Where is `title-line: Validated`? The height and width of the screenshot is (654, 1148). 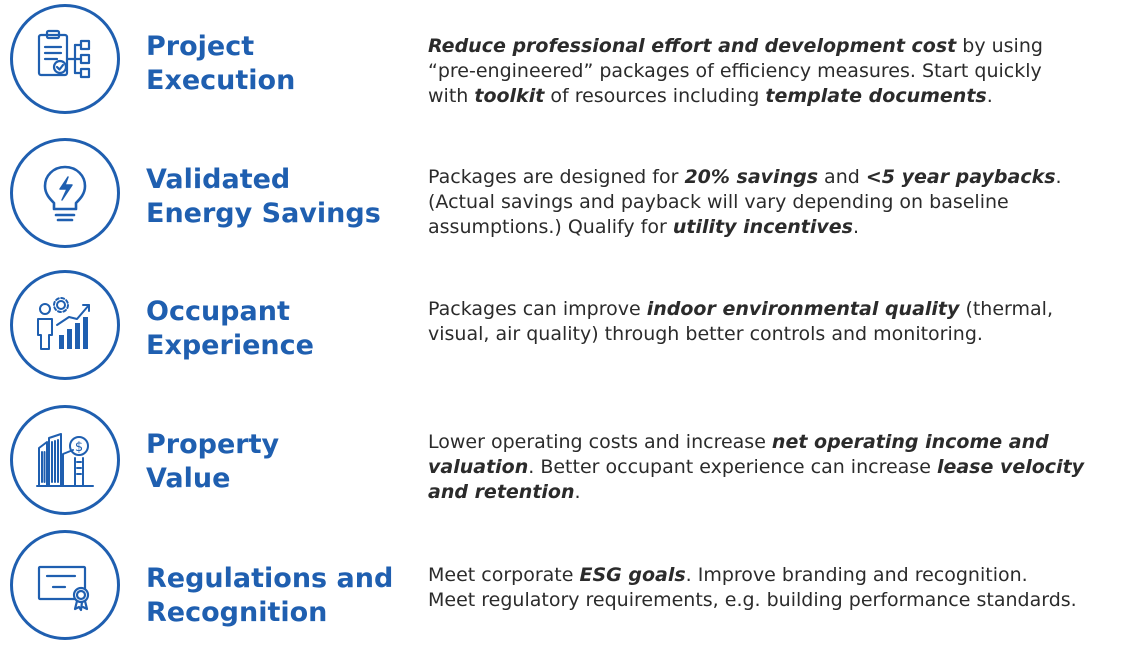
title-line: Validated is located at coordinates (218, 179).